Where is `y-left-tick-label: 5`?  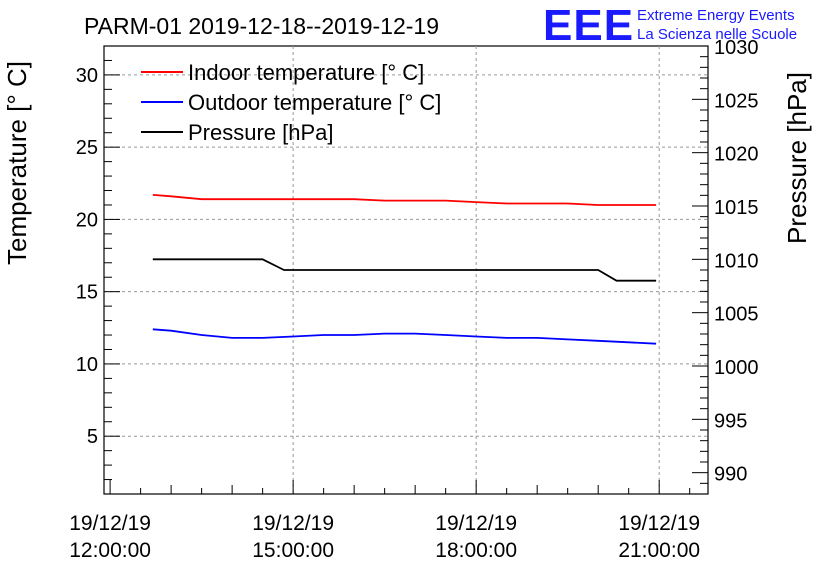 y-left-tick-label: 5 is located at coordinates (92, 437).